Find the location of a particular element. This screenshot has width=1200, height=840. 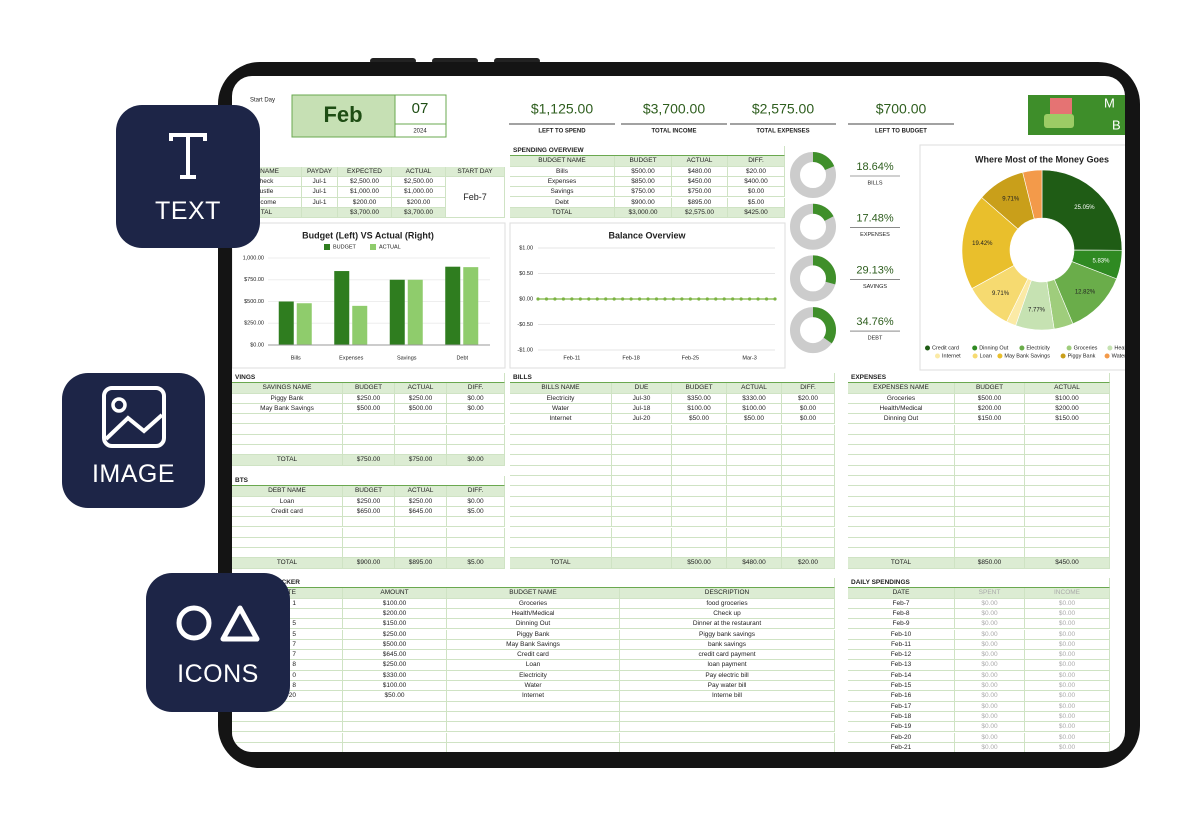

donut-value: 17.48% is located at coordinates (875, 219).